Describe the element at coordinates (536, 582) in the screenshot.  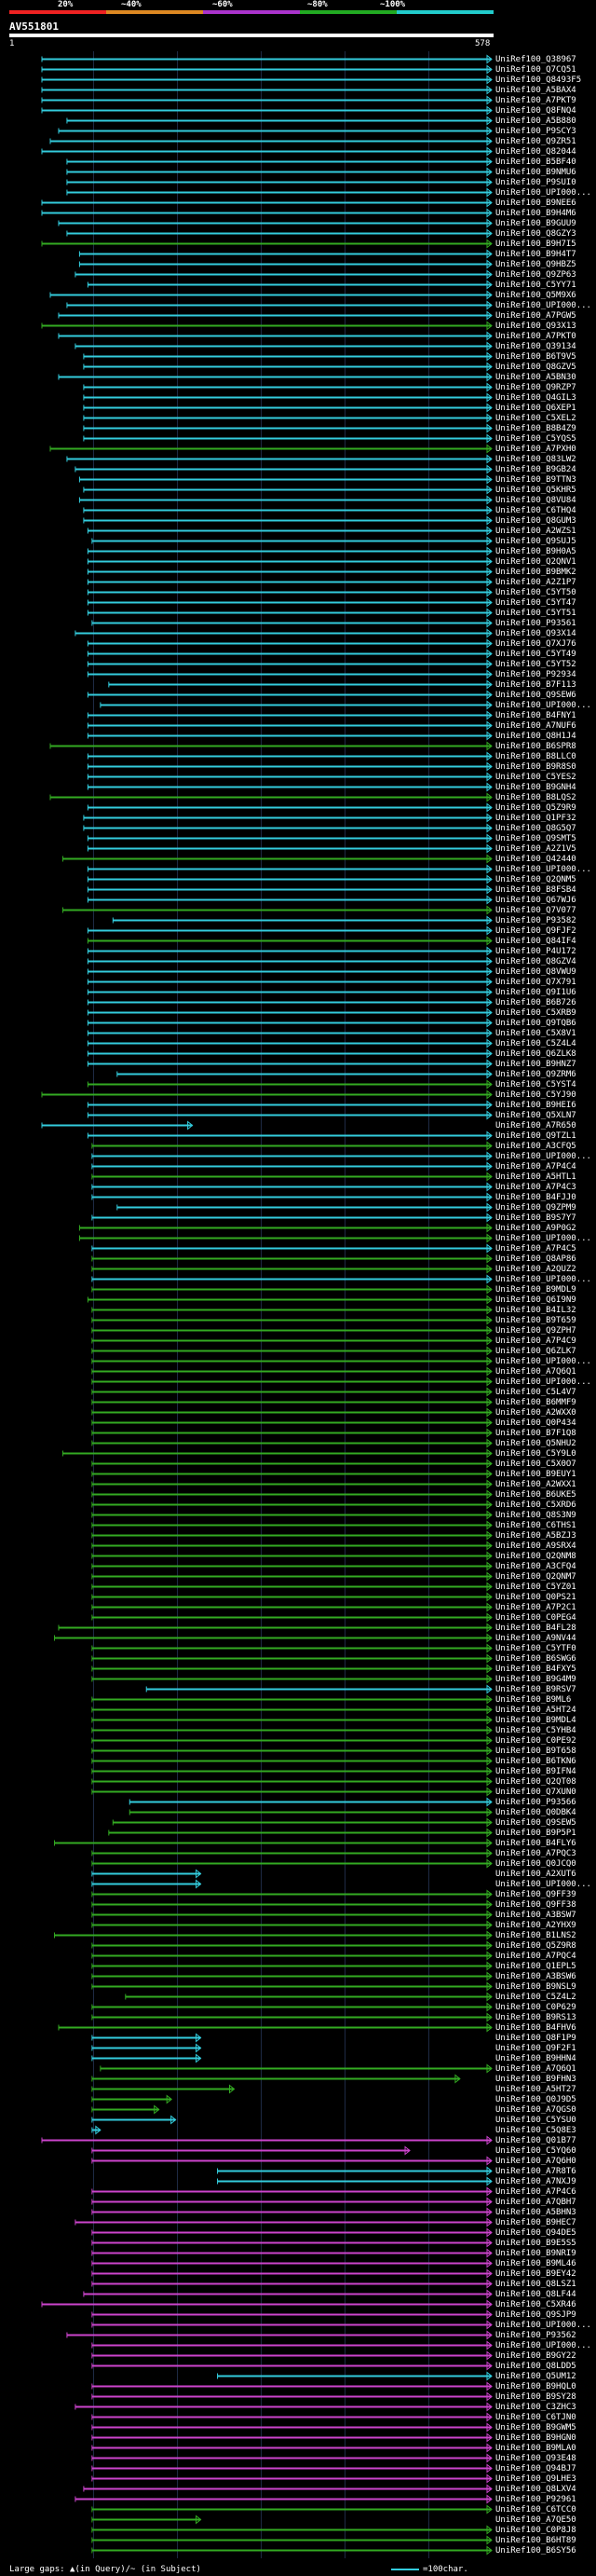
I see `hit-label: UniRef100_A2Z1P7` at that location.